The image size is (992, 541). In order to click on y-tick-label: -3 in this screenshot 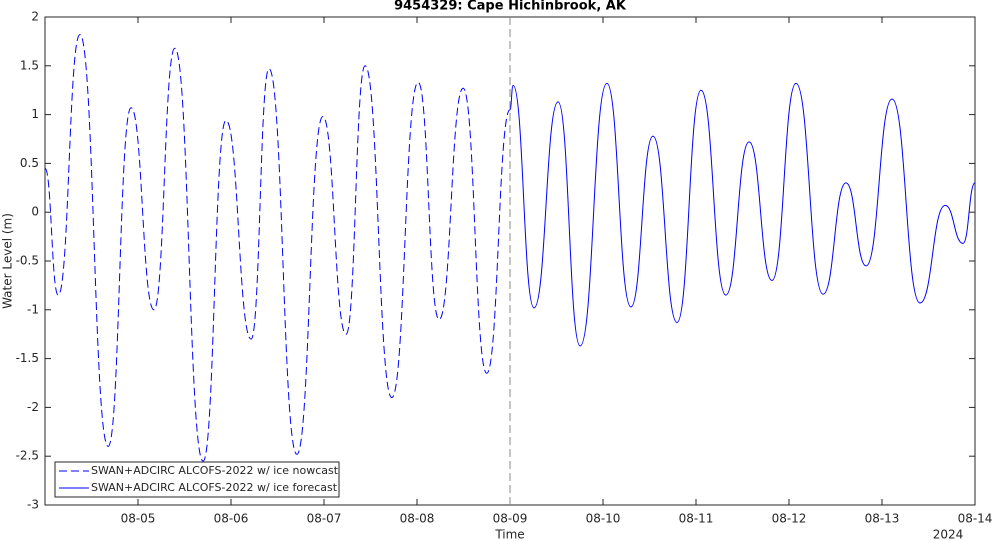, I will do `click(33, 505)`.